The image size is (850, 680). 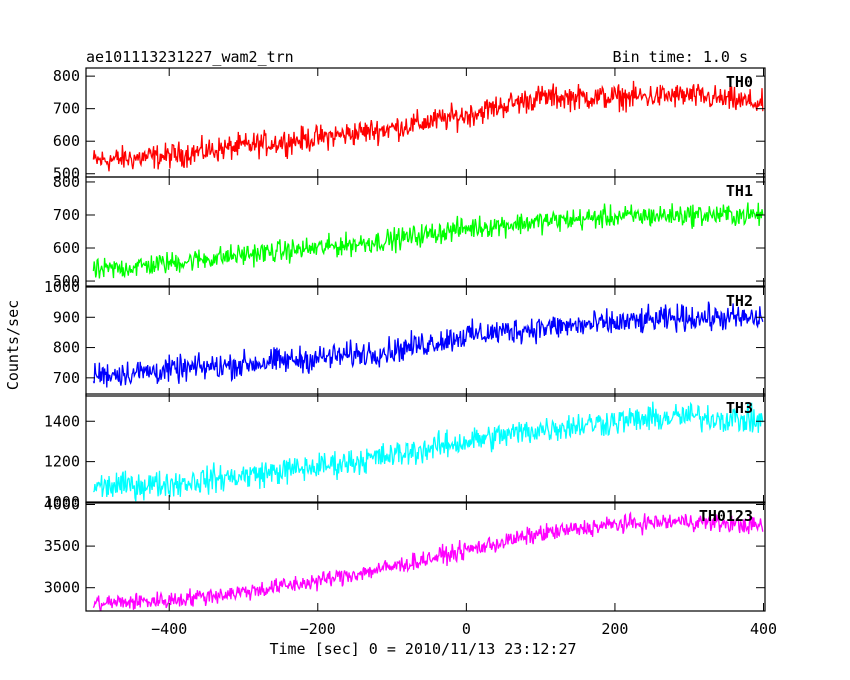 What do you see at coordinates (763, 629) in the screenshot?
I see `x-tick-label: 400` at bounding box center [763, 629].